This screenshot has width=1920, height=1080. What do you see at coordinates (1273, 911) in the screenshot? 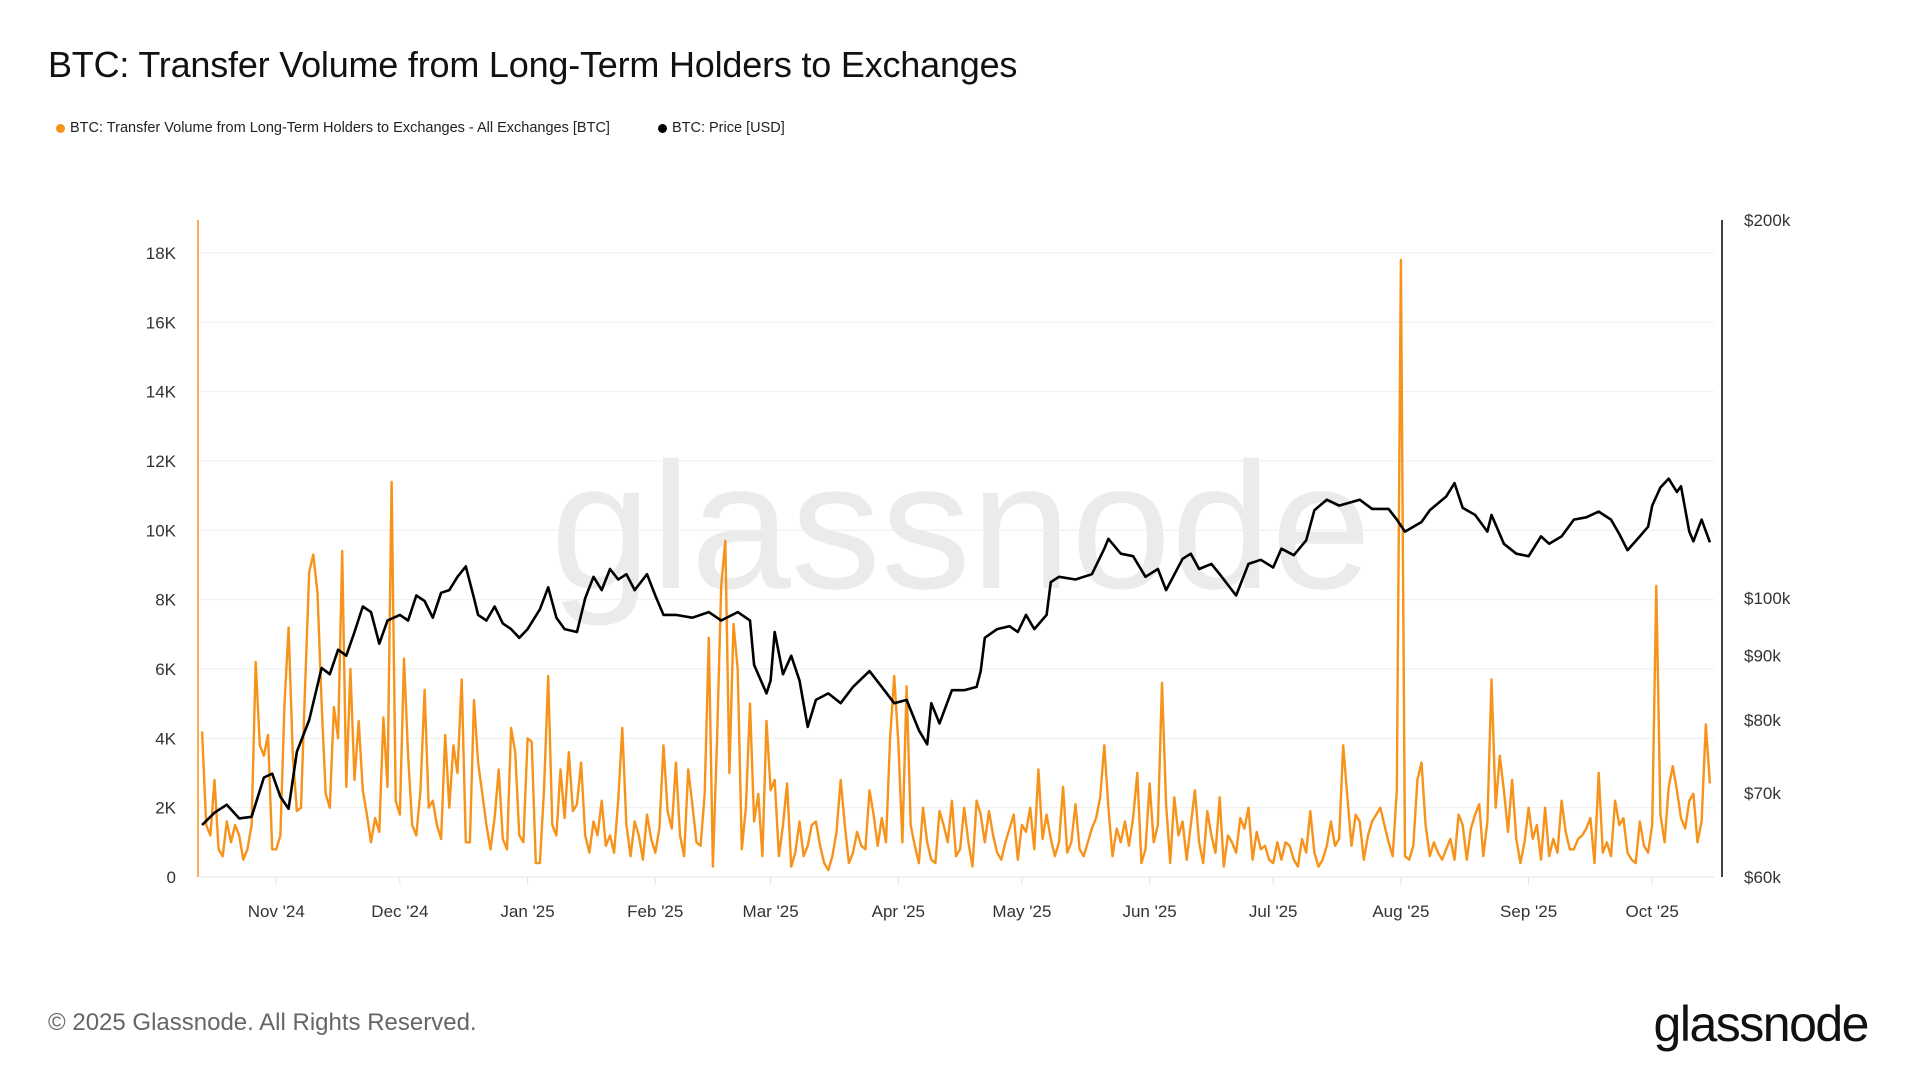
I see `x-tick-label: Jul '25` at bounding box center [1273, 911].